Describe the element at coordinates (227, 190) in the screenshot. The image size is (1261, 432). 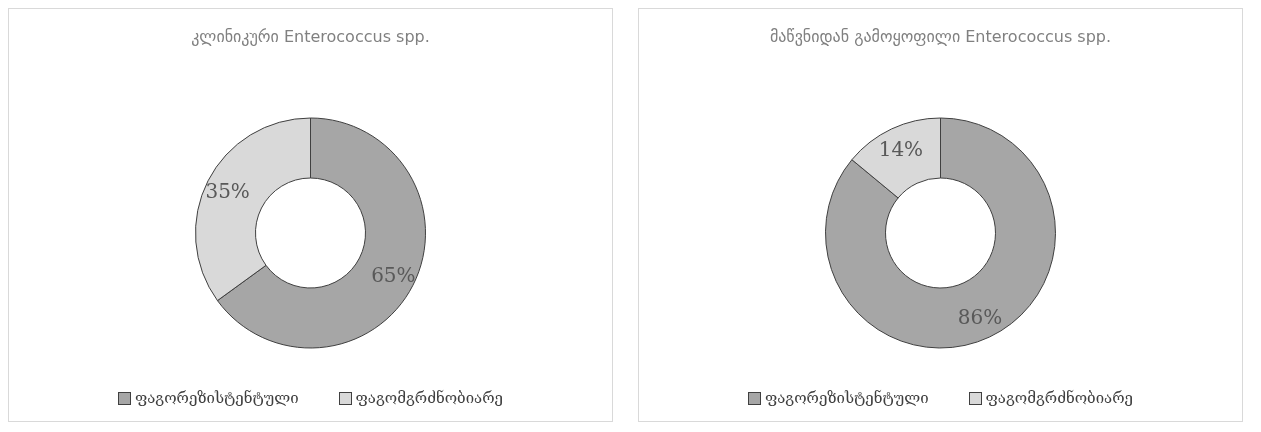
I see `data-label: 35%` at that location.